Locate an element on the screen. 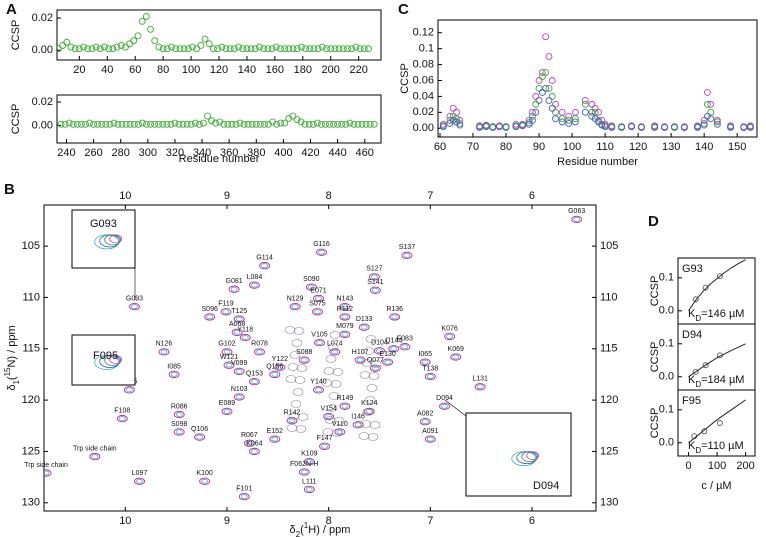 This screenshot has width=766, height=537. fit-curve is located at coordinates (717, 360).